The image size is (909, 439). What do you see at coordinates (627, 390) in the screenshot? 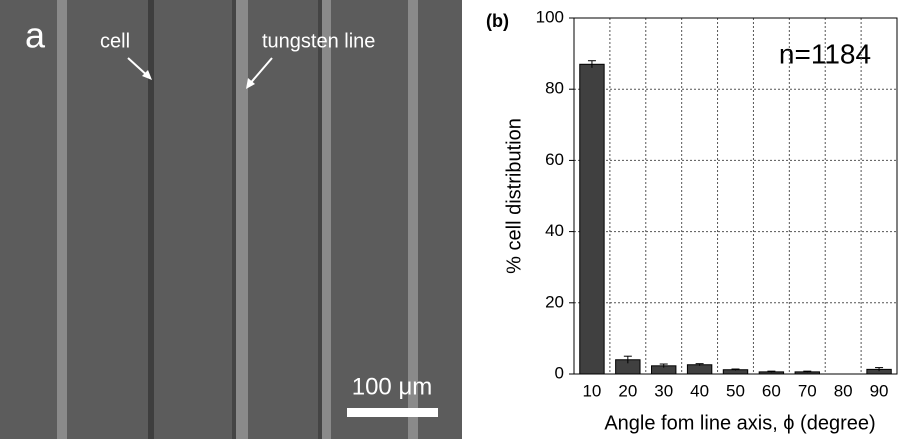
I see `x-tick-label: 20` at bounding box center [627, 390].